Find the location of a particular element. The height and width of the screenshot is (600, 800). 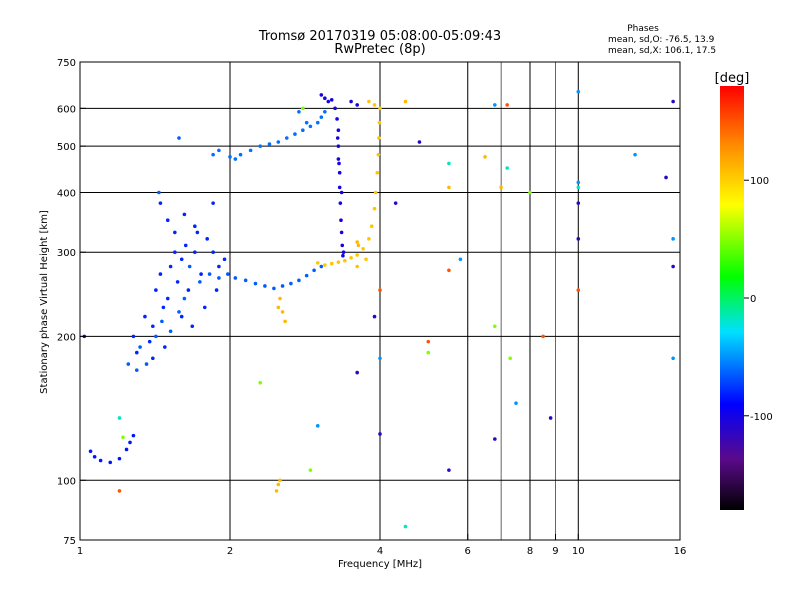

colorbar-tick-label: 0 is located at coordinates (753, 299).